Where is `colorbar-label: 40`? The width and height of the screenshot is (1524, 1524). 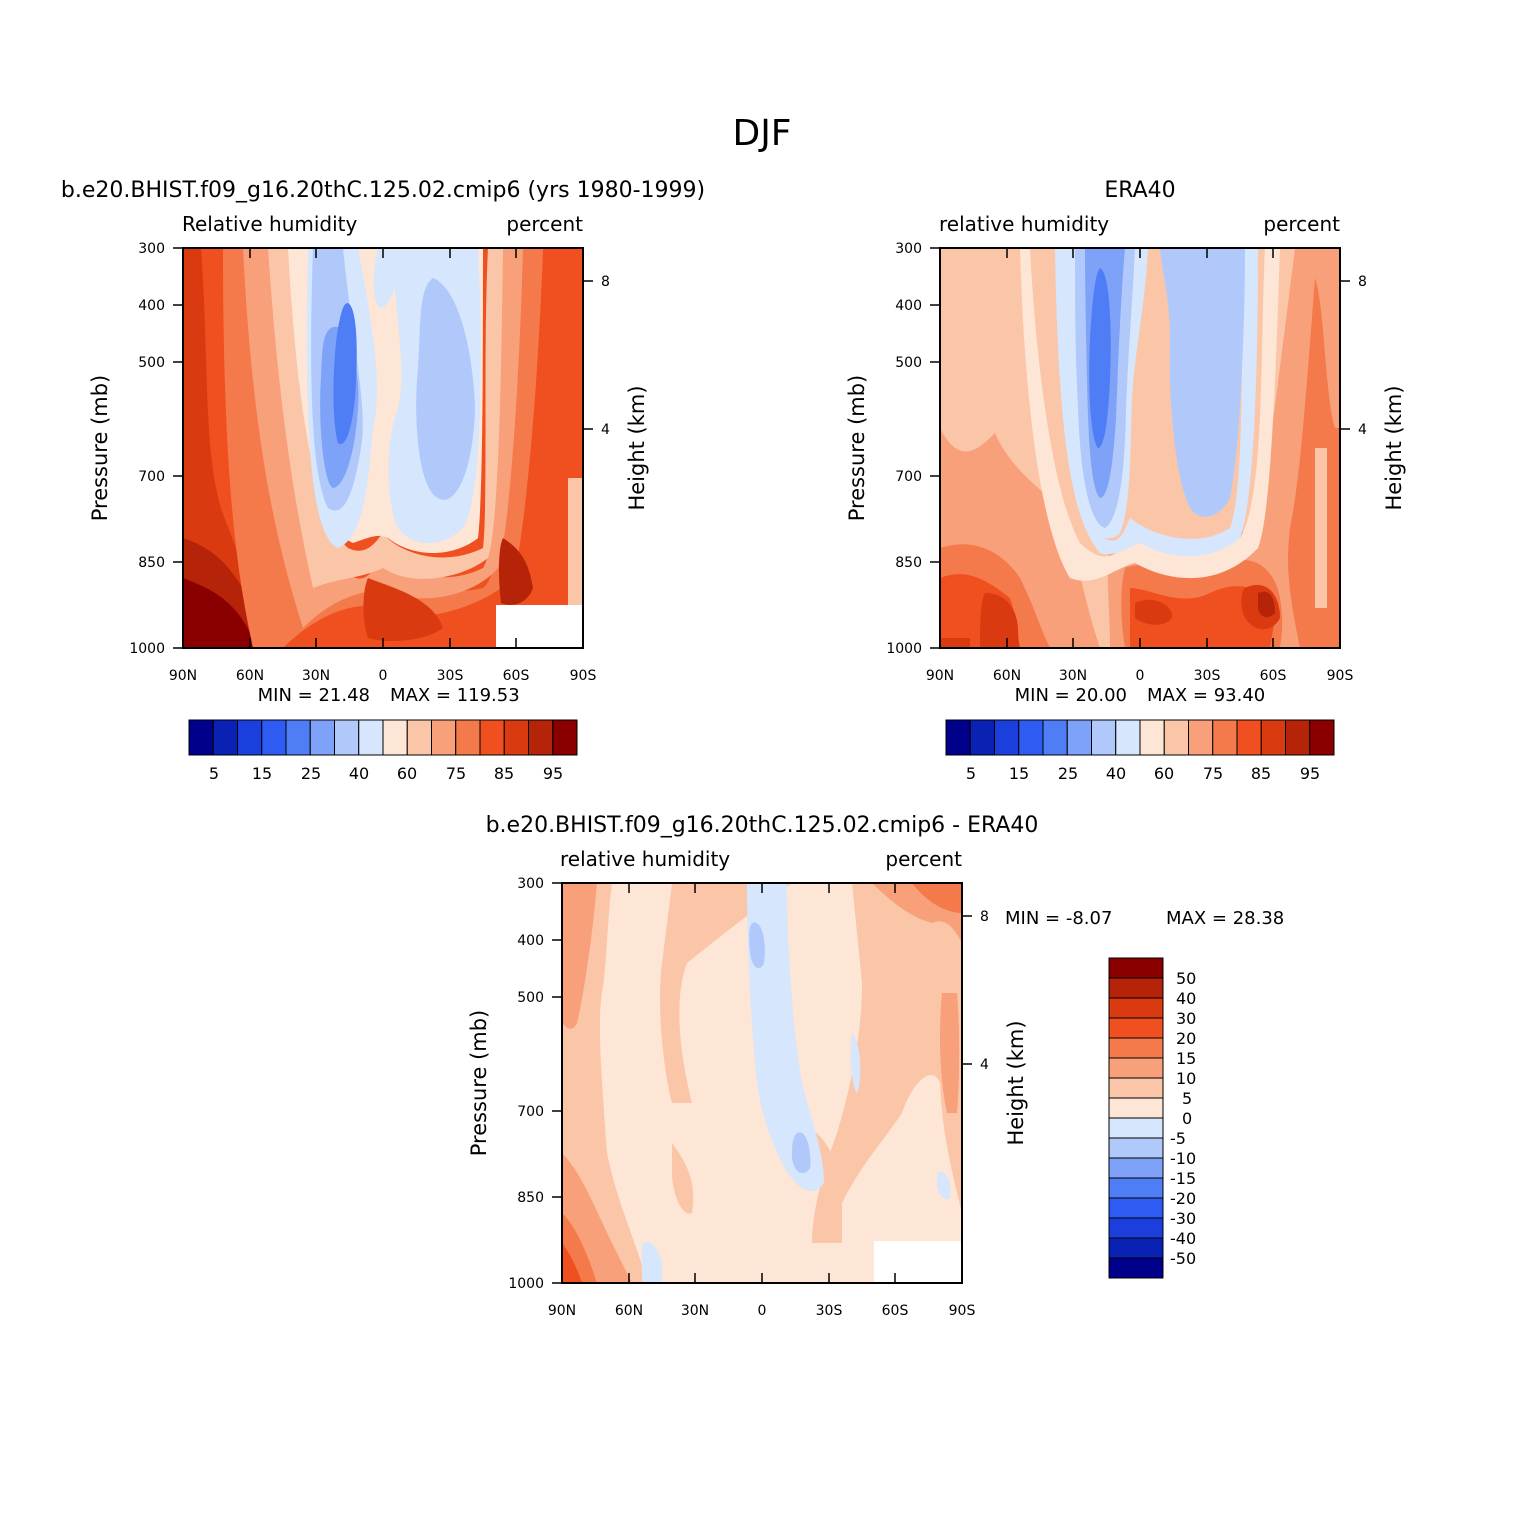
colorbar-label: 40 is located at coordinates (359, 773).